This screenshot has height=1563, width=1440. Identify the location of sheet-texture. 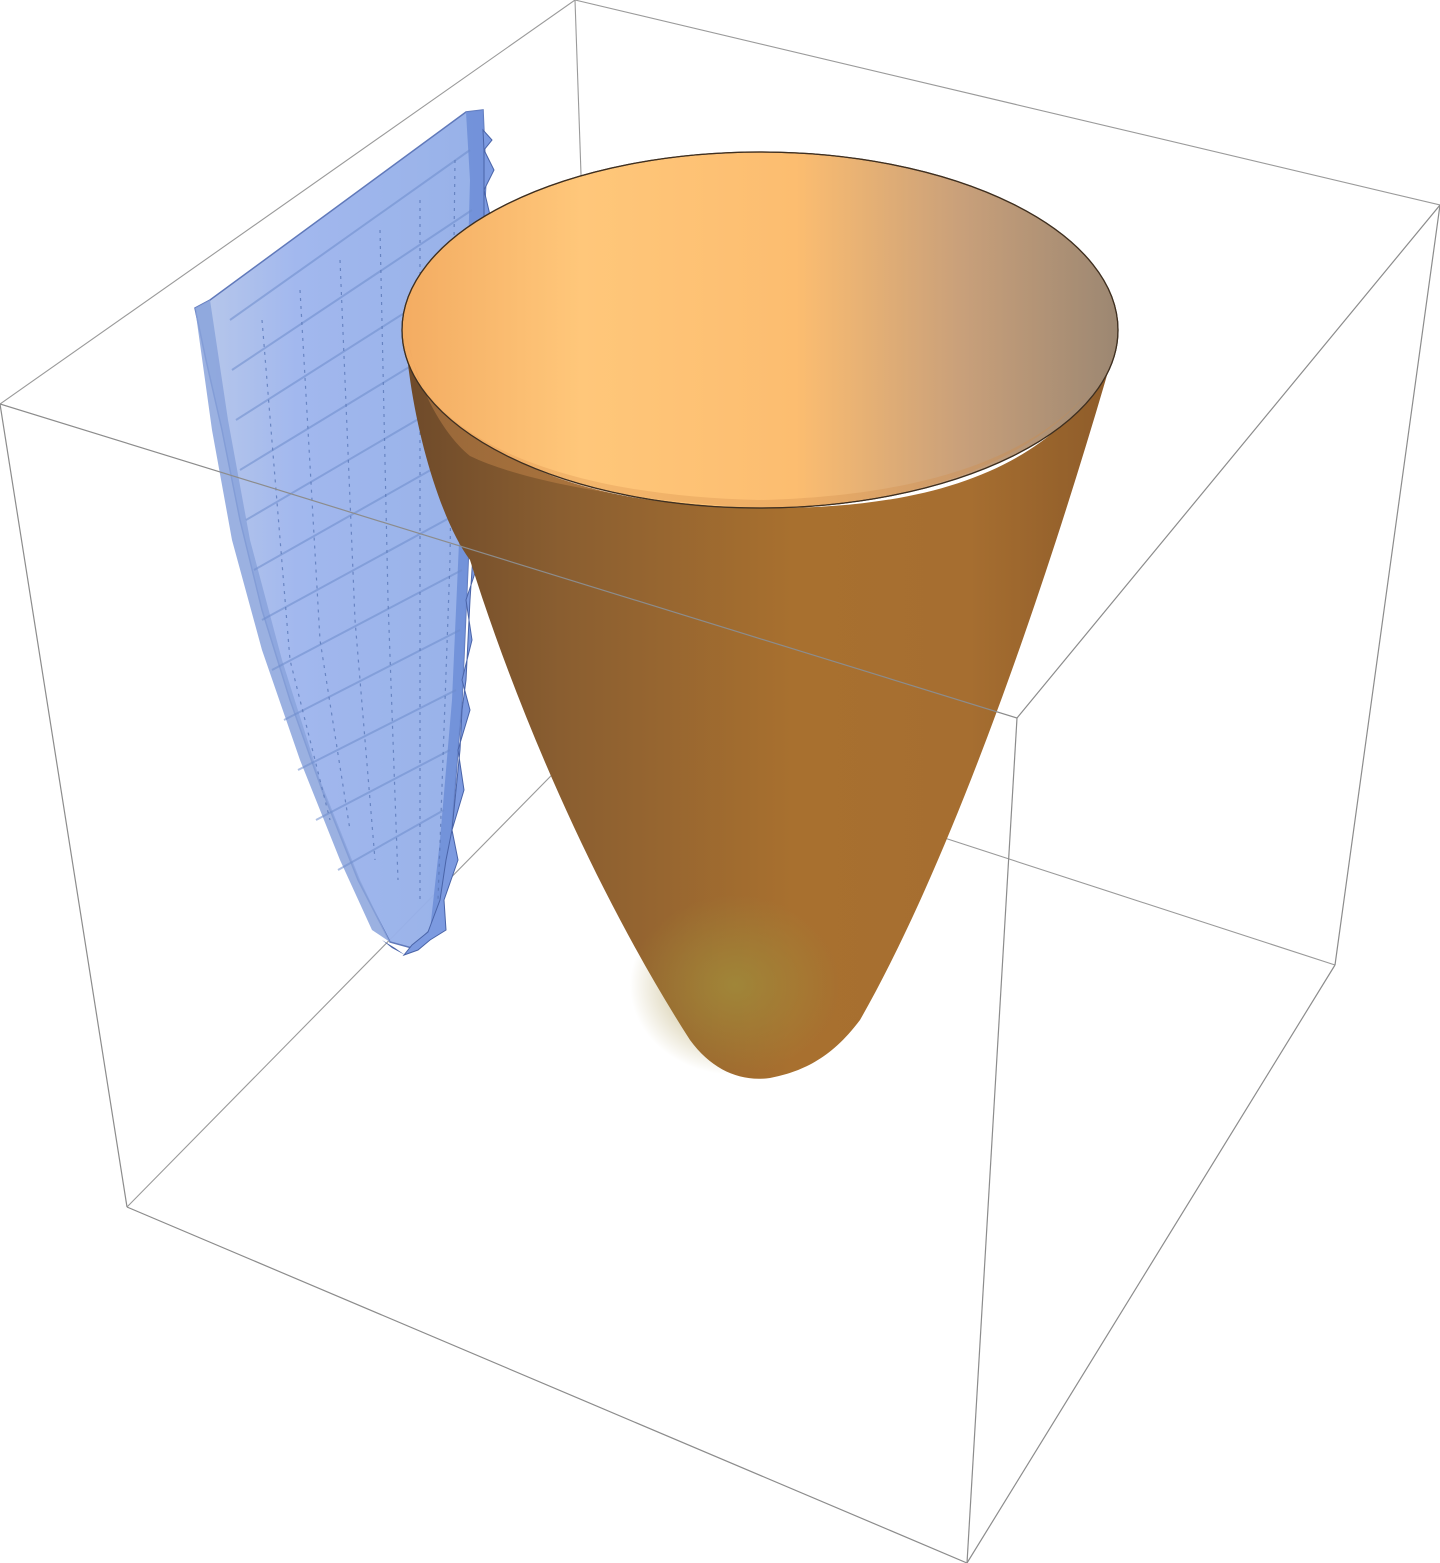
(351, 525).